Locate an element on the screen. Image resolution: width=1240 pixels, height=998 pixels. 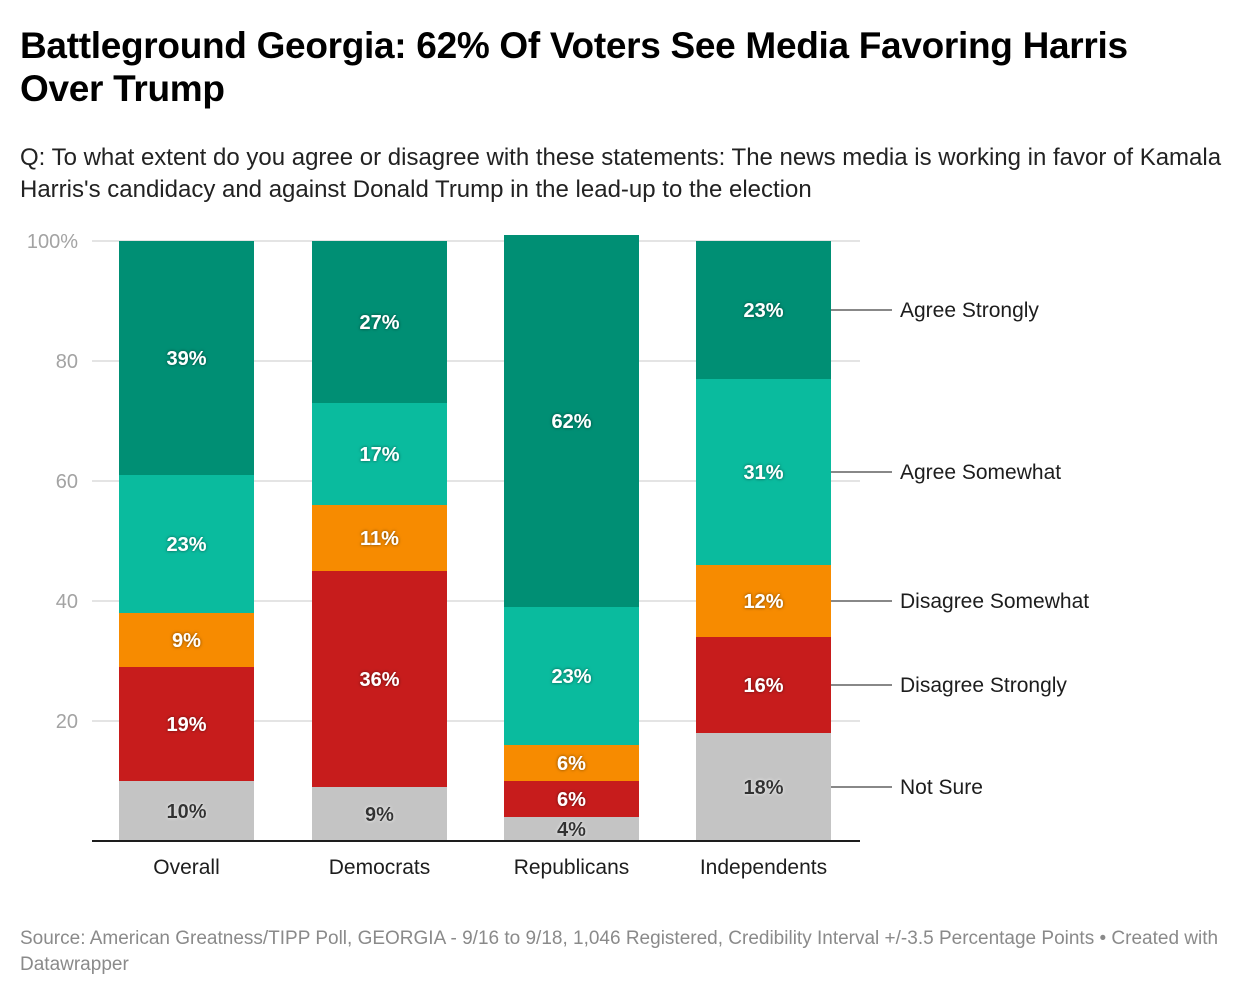
bar-value-label: 36% is located at coordinates (379, 680).